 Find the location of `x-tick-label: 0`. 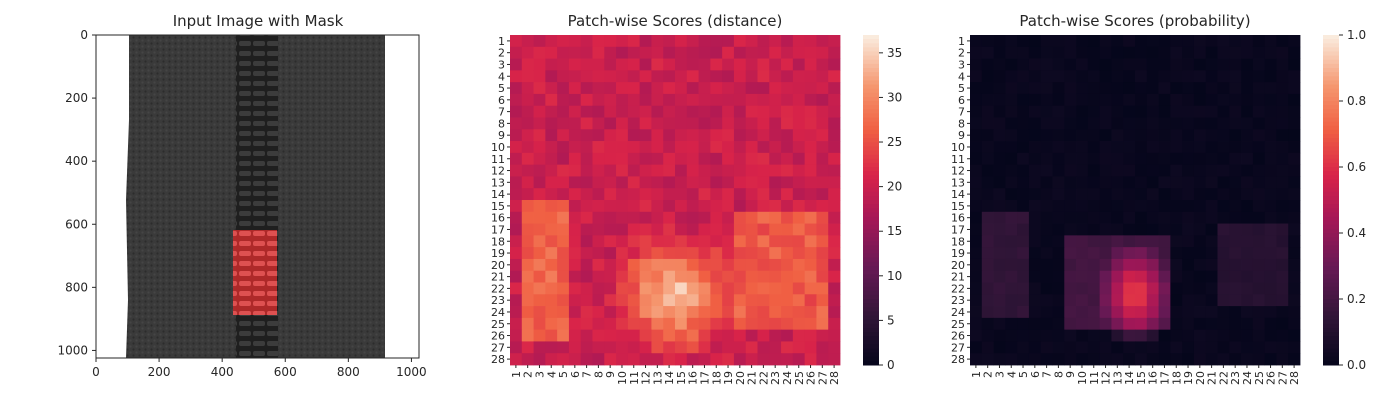

x-tick-label: 0 is located at coordinates (96, 372).